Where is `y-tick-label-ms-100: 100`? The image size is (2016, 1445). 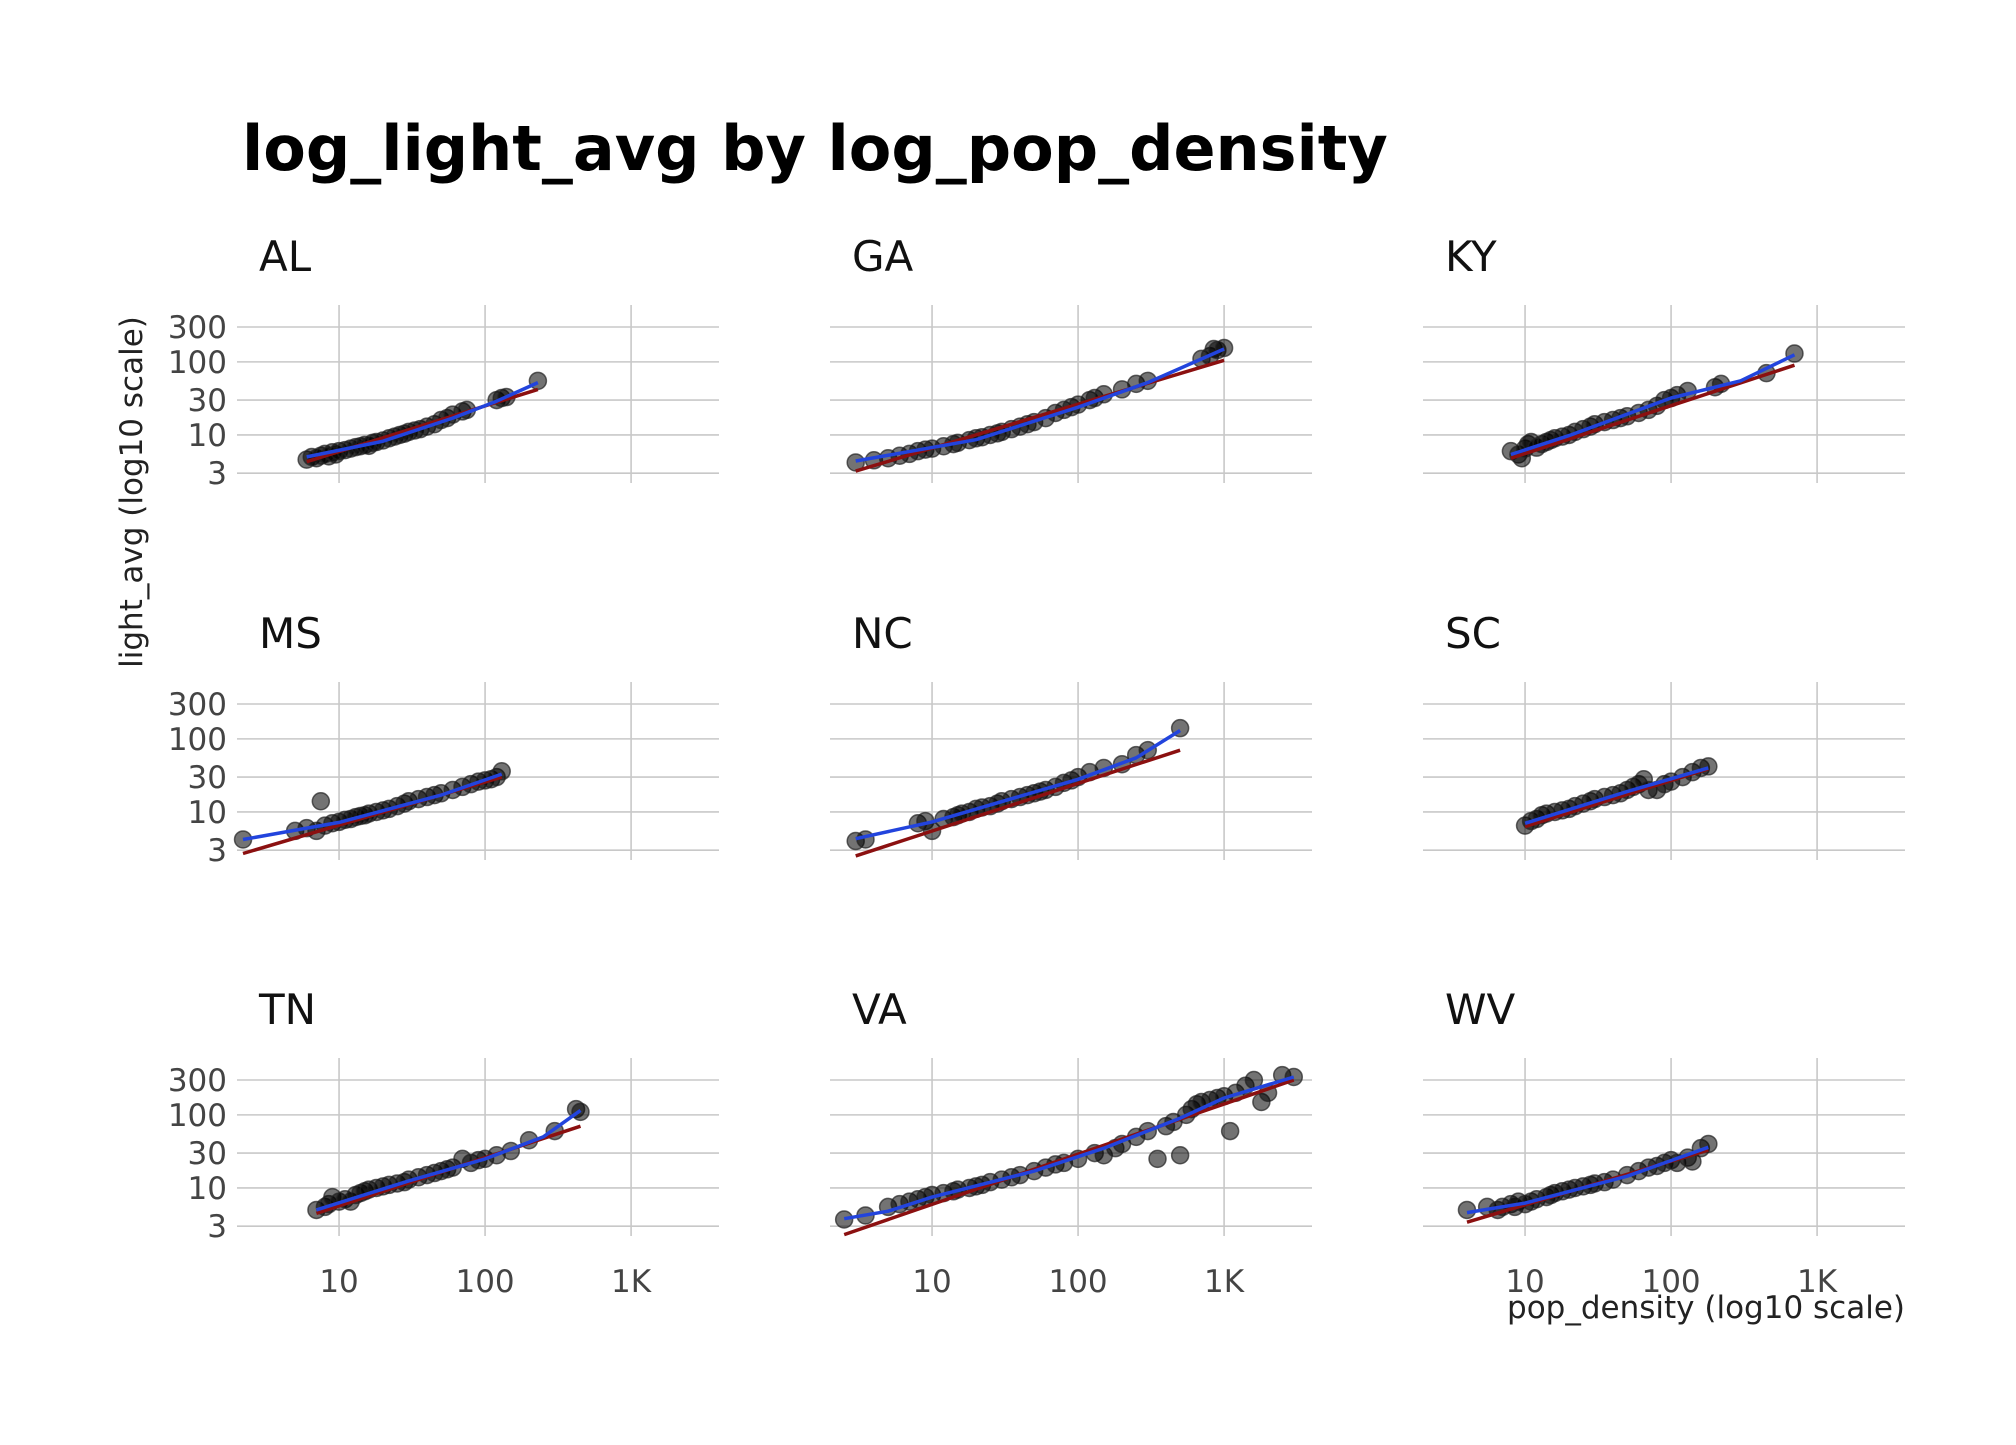
y-tick-label-ms-100: 100 is located at coordinates (197, 740).